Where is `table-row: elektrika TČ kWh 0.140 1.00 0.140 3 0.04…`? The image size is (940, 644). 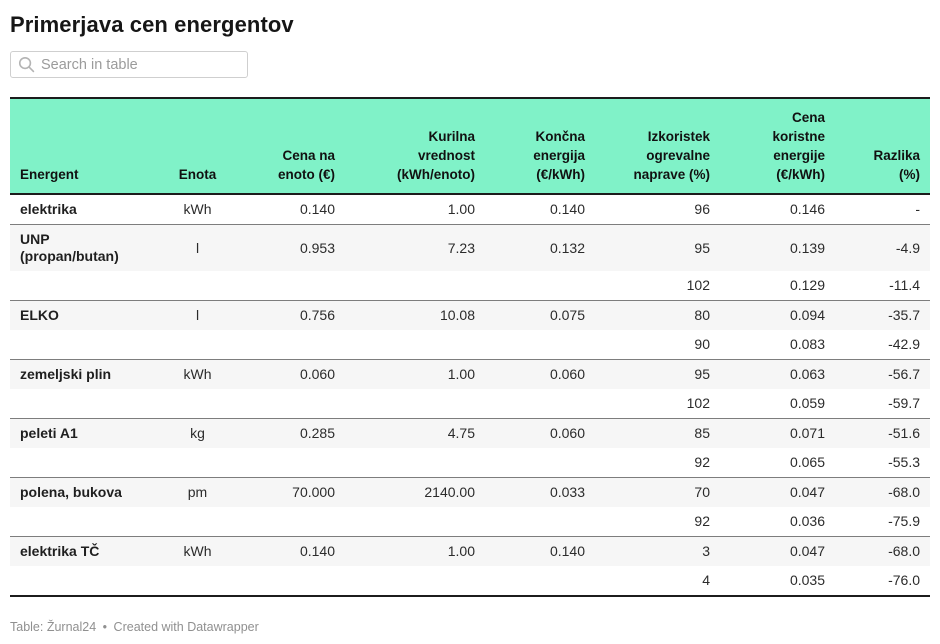
table-row: elektrika TČ kWh 0.140 1.00 0.140 3 0.04… is located at coordinates (470, 551).